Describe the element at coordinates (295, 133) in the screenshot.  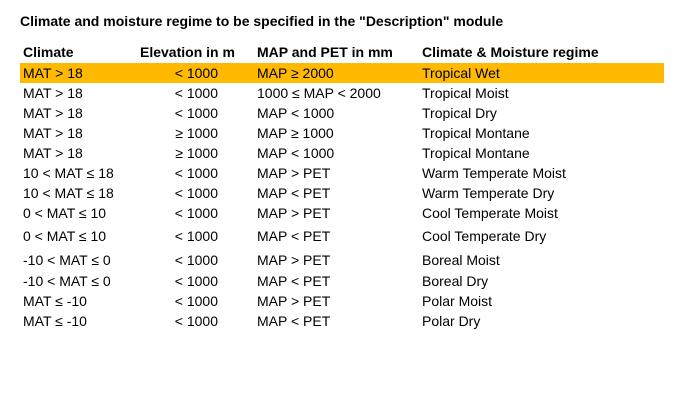
I see `cell-map-pet: MAP ≥ 1000` at that location.